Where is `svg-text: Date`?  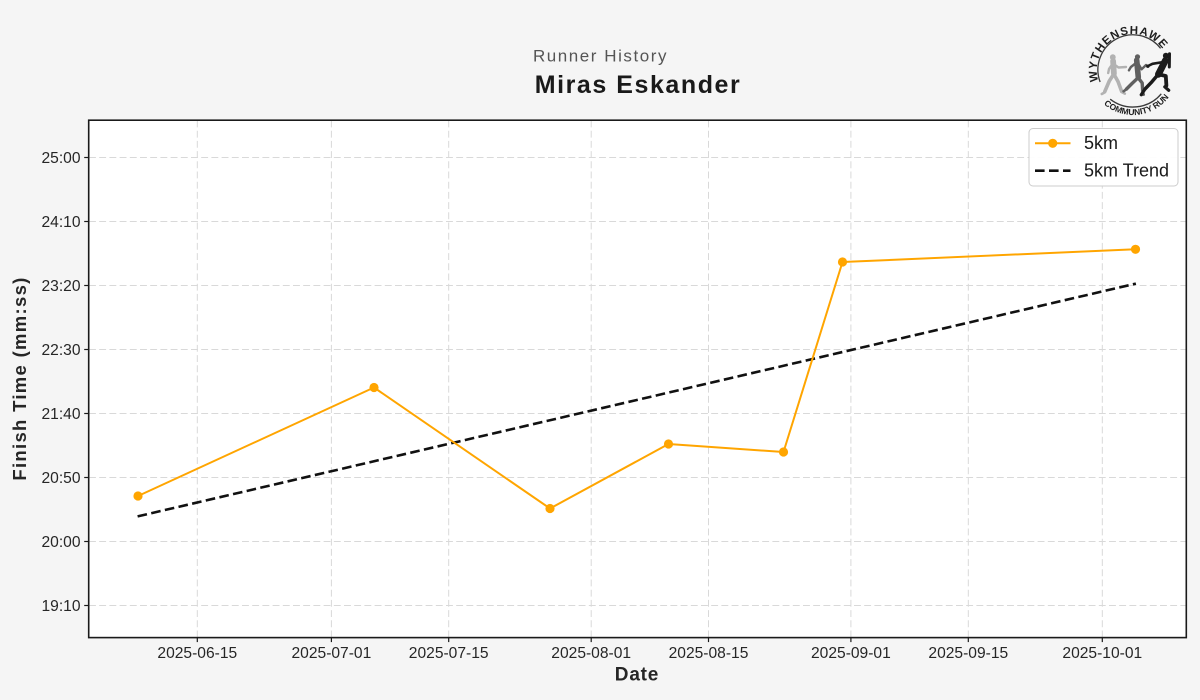
svg-text: Date is located at coordinates (637, 675).